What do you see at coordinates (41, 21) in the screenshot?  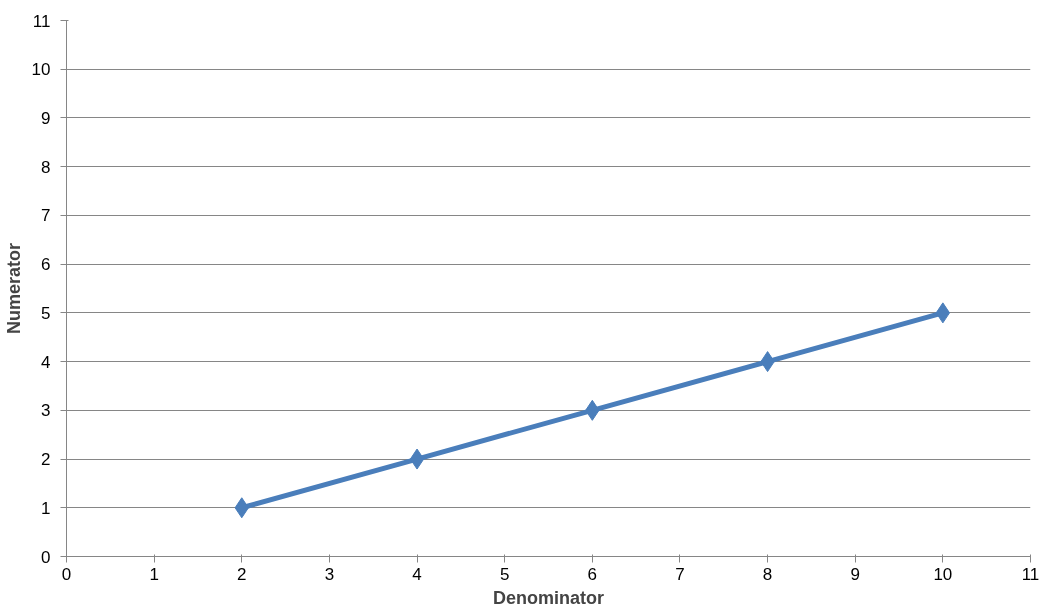 I see `y-tick-label: 11` at bounding box center [41, 21].